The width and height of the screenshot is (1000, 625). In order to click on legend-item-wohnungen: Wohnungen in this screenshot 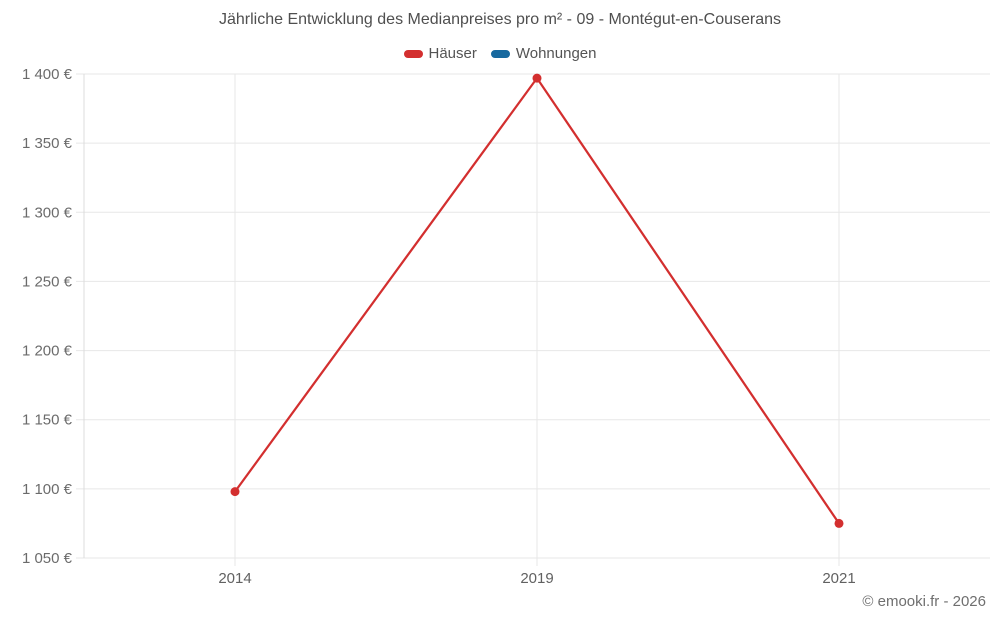, I will do `click(543, 53)`.